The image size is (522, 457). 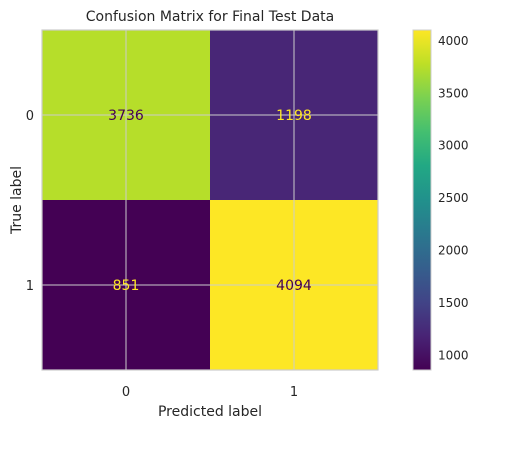 What do you see at coordinates (126, 286) in the screenshot?
I see `cell-value-label: 851` at bounding box center [126, 286].